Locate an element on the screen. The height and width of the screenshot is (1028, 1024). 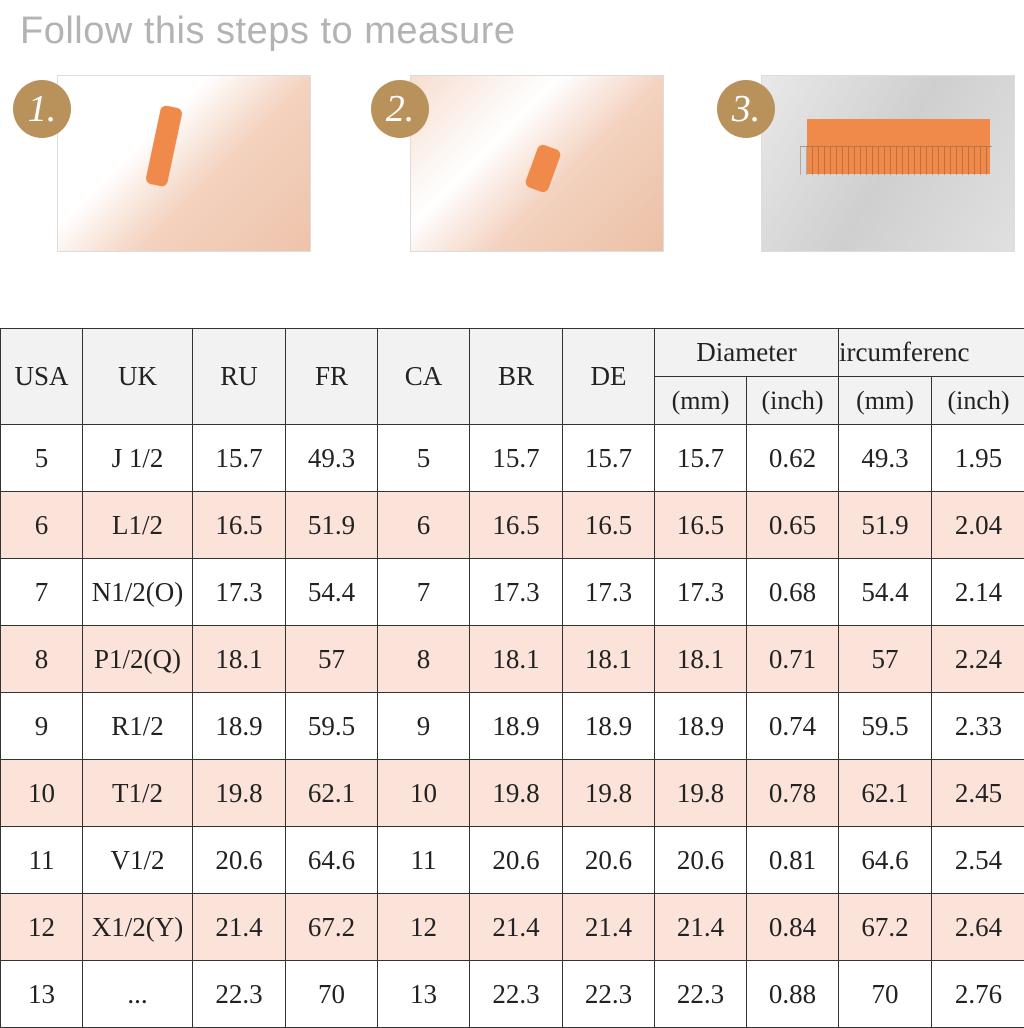
cell-usa: 5 is located at coordinates (42, 458).